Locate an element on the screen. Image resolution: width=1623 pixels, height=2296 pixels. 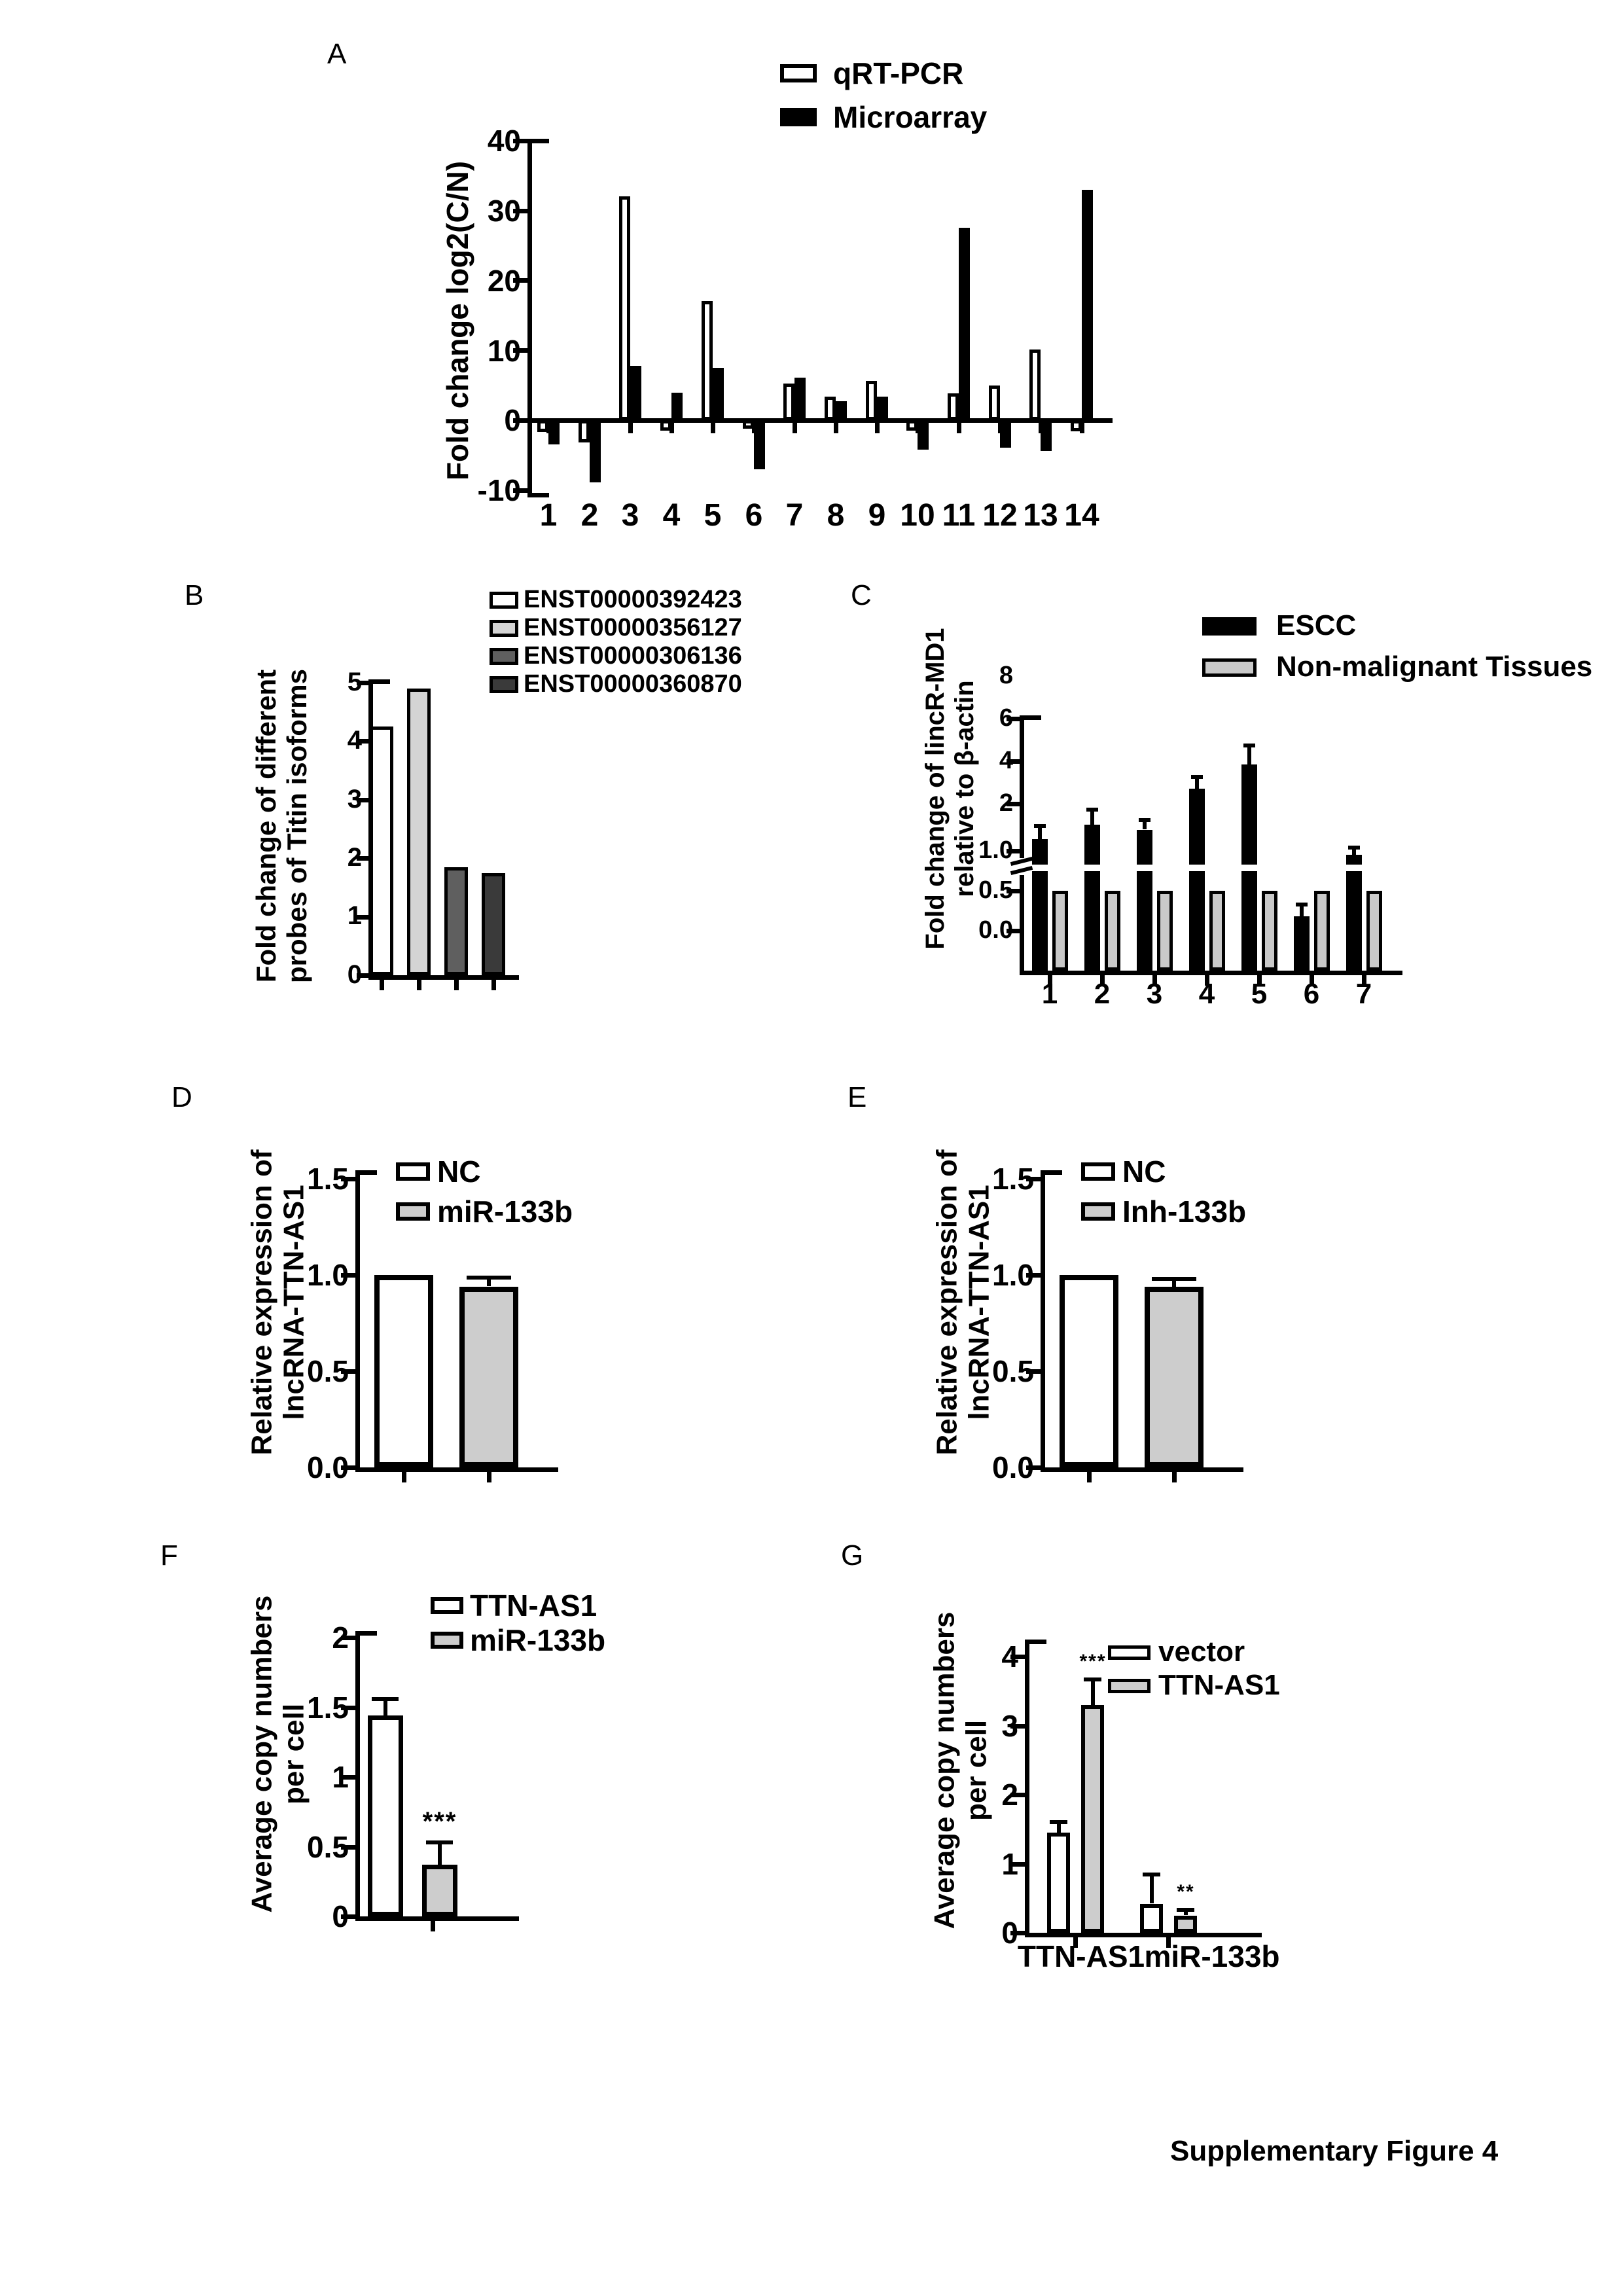
panel-c-x-tick-label-2: 2 is located at coordinates (1102, 994).